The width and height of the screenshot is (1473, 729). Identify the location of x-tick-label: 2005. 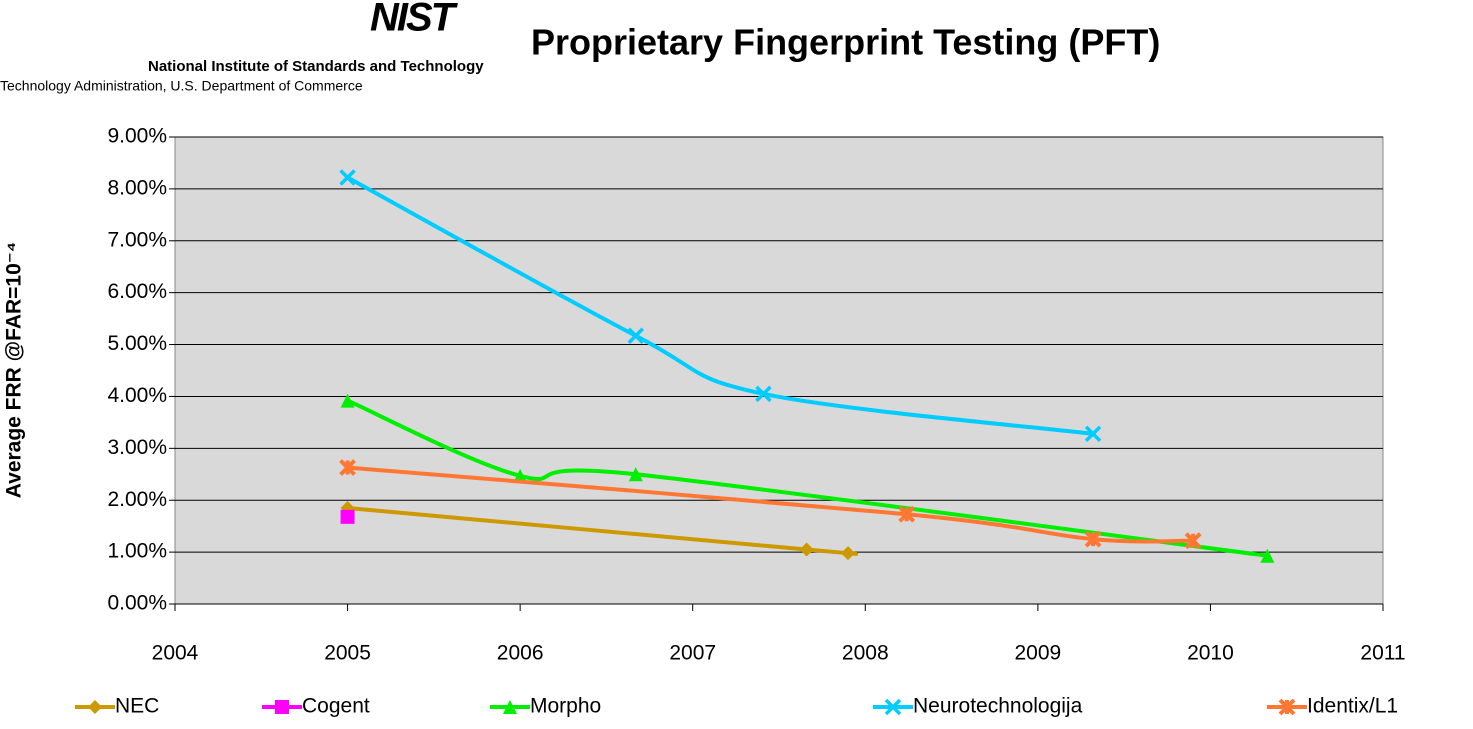
(347, 653).